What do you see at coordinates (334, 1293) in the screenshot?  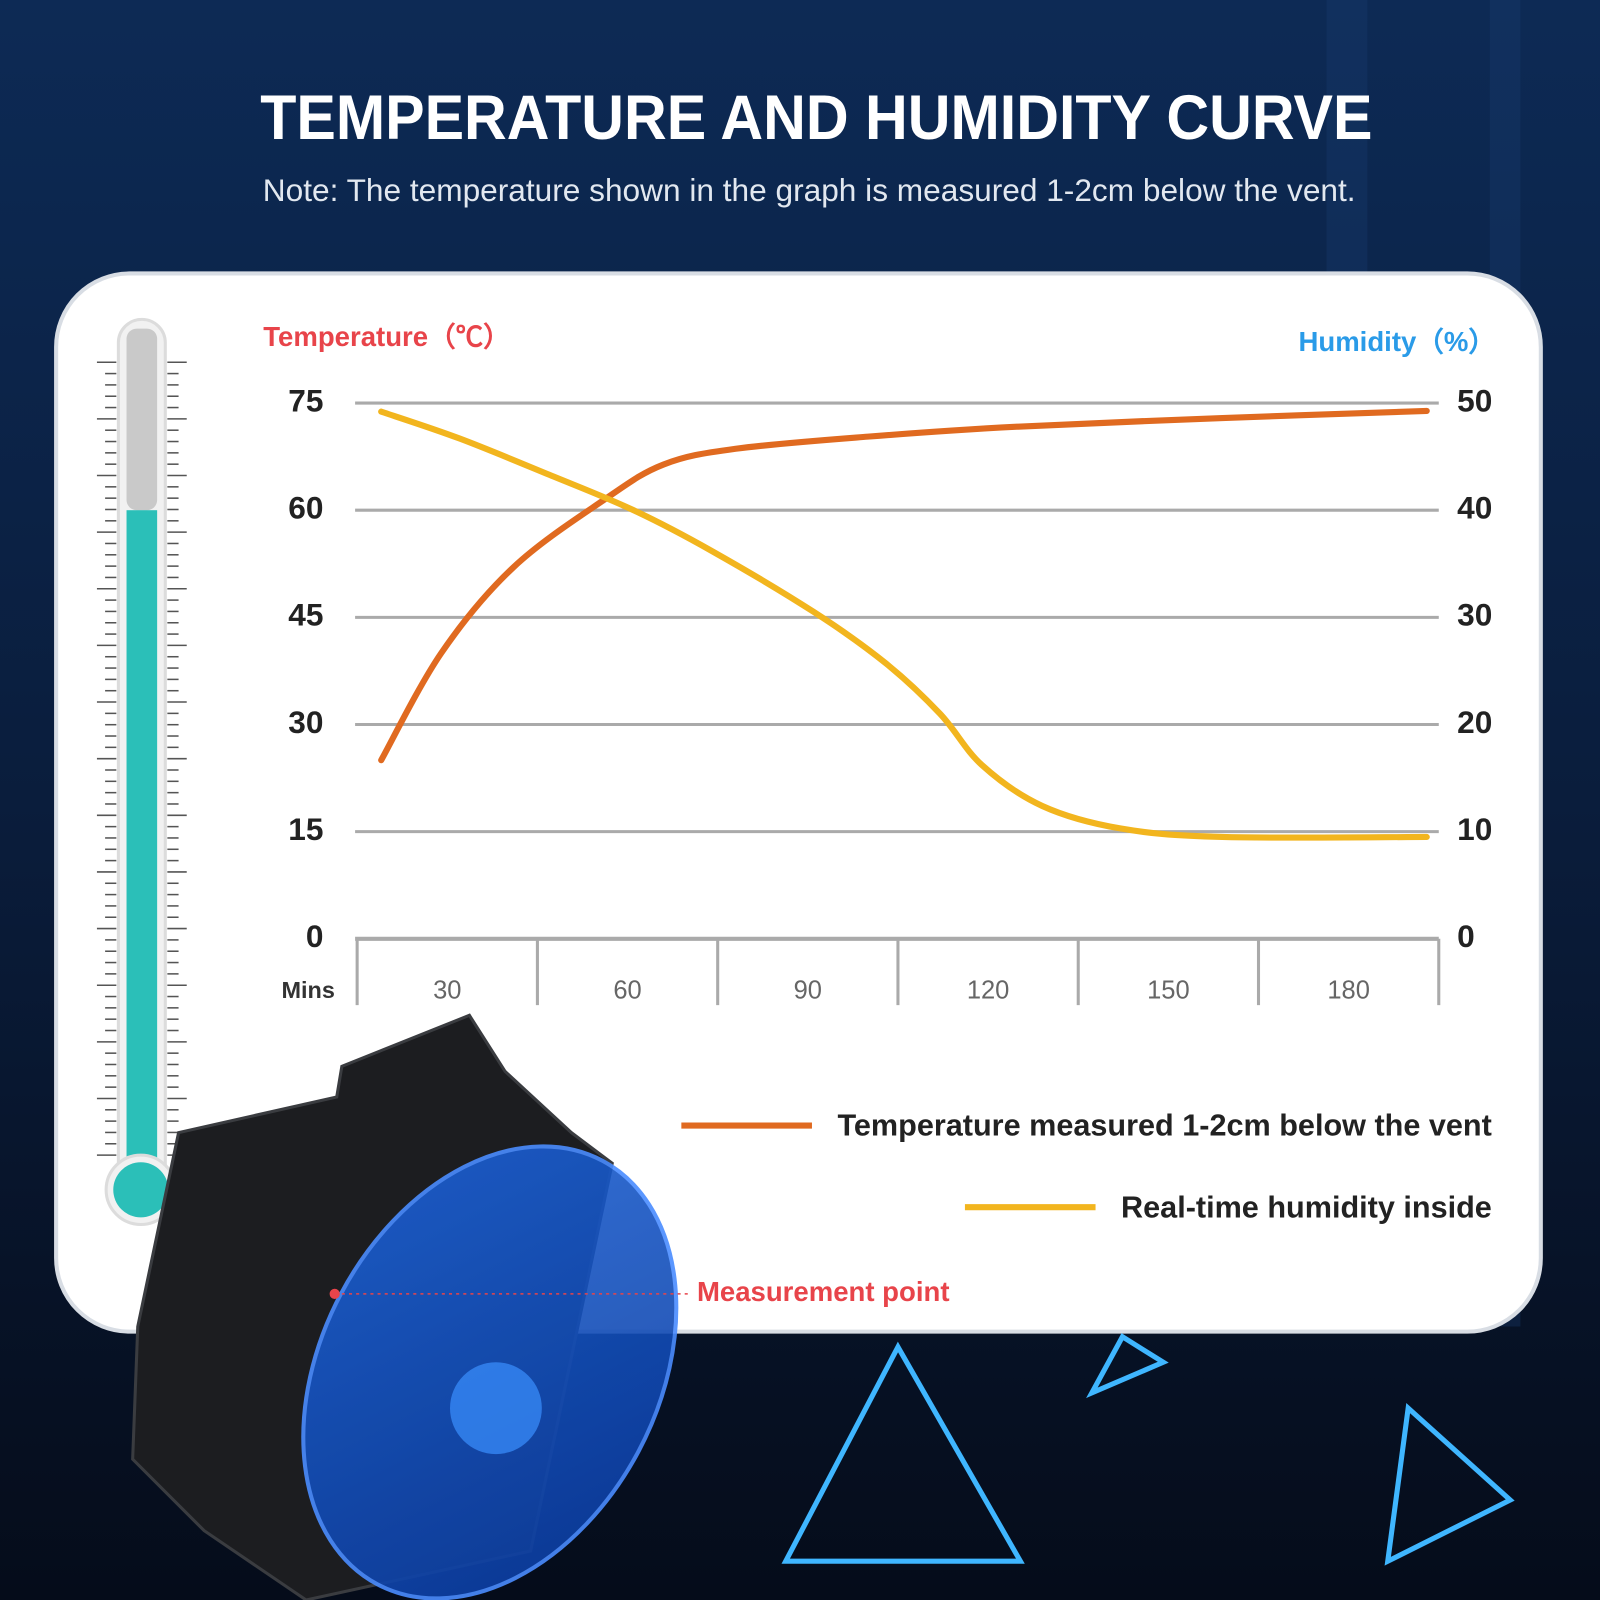 I see `annotation-point` at bounding box center [334, 1293].